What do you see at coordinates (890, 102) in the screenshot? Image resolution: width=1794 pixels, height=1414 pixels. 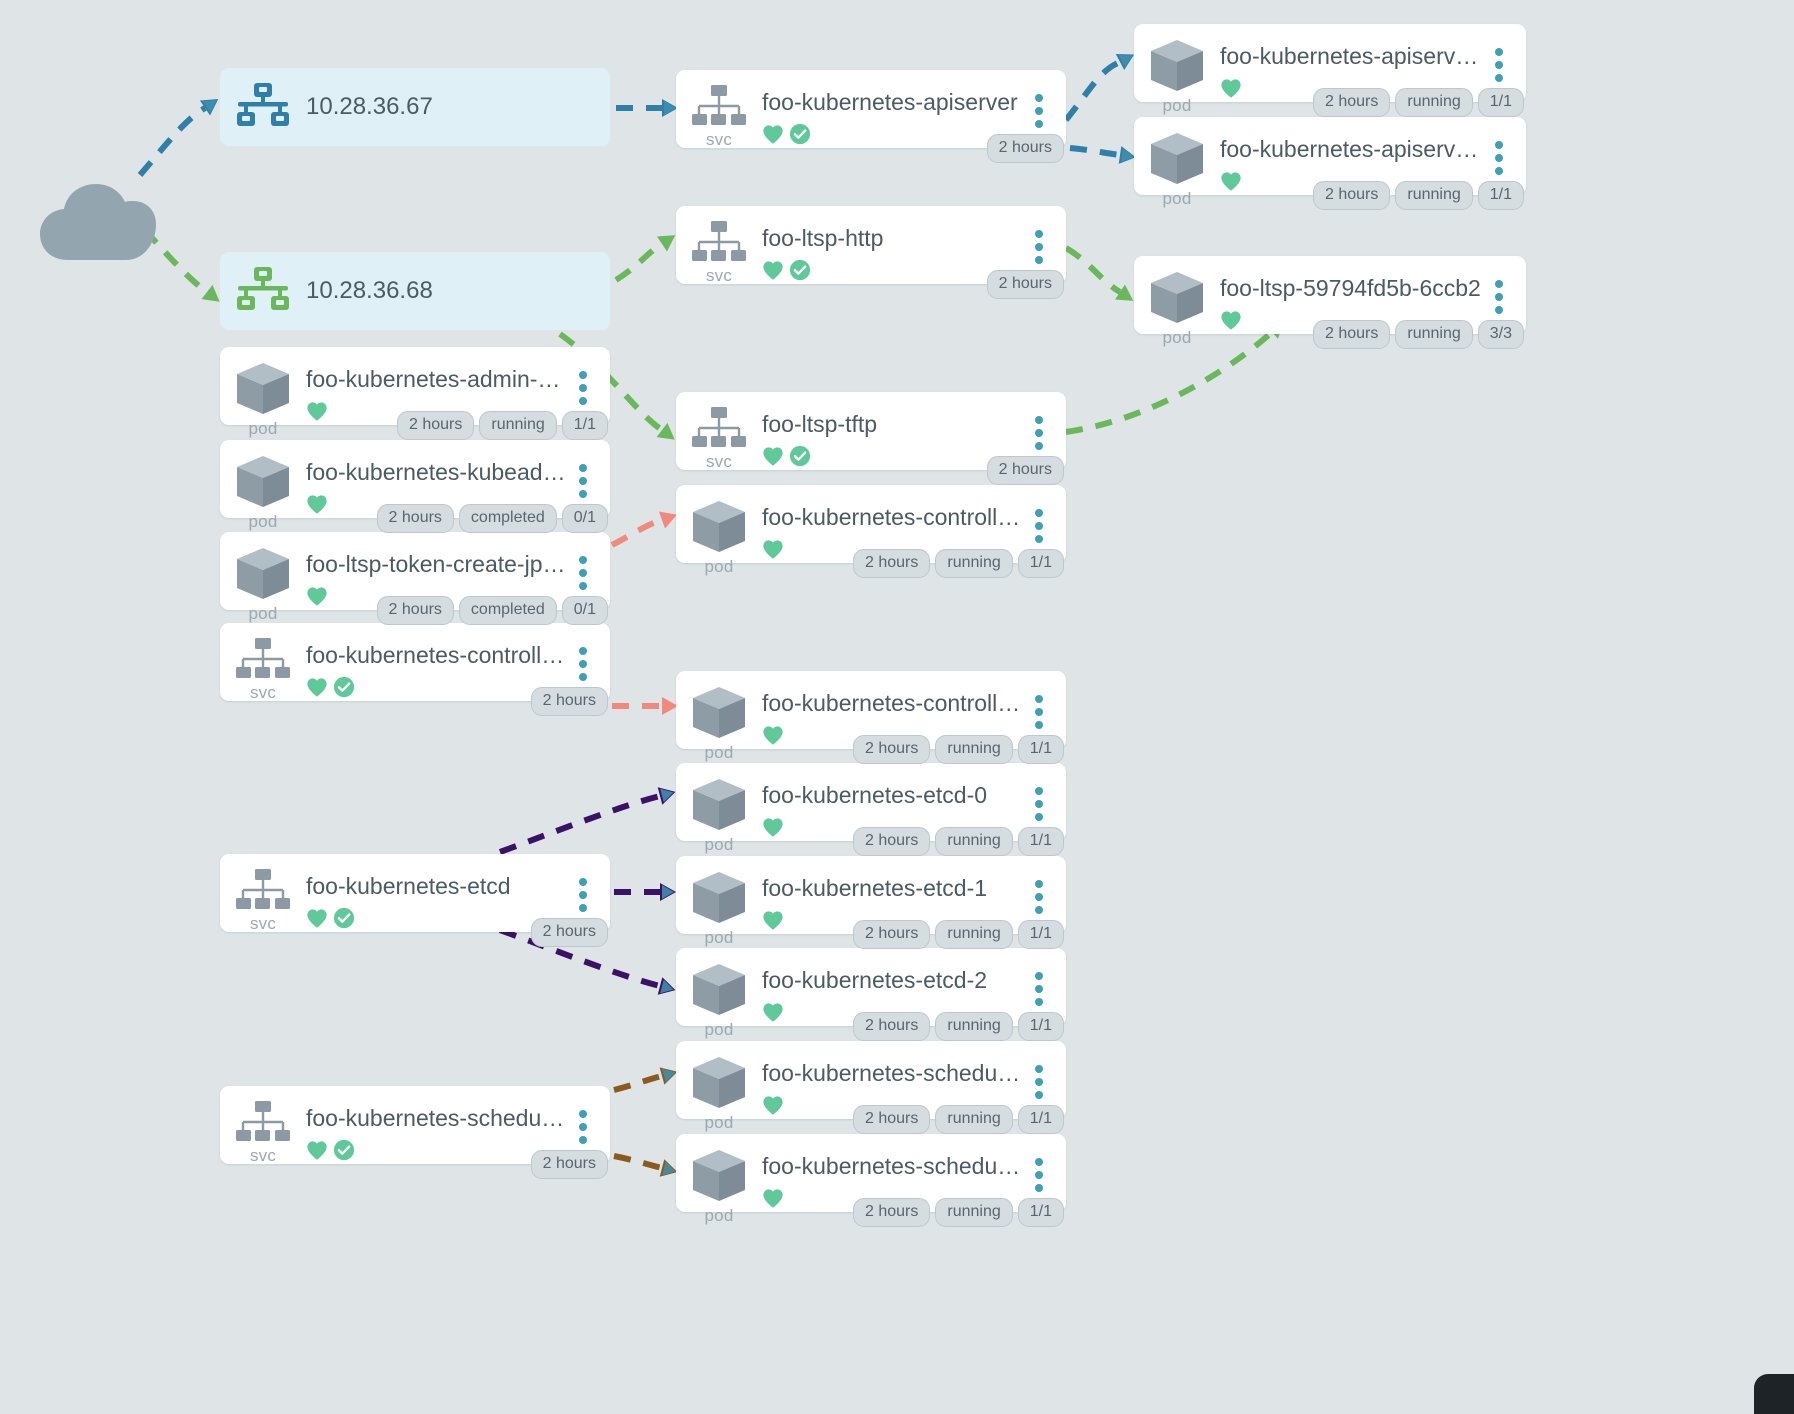 I see `node-title: foo-kubernetes-apiserver` at bounding box center [890, 102].